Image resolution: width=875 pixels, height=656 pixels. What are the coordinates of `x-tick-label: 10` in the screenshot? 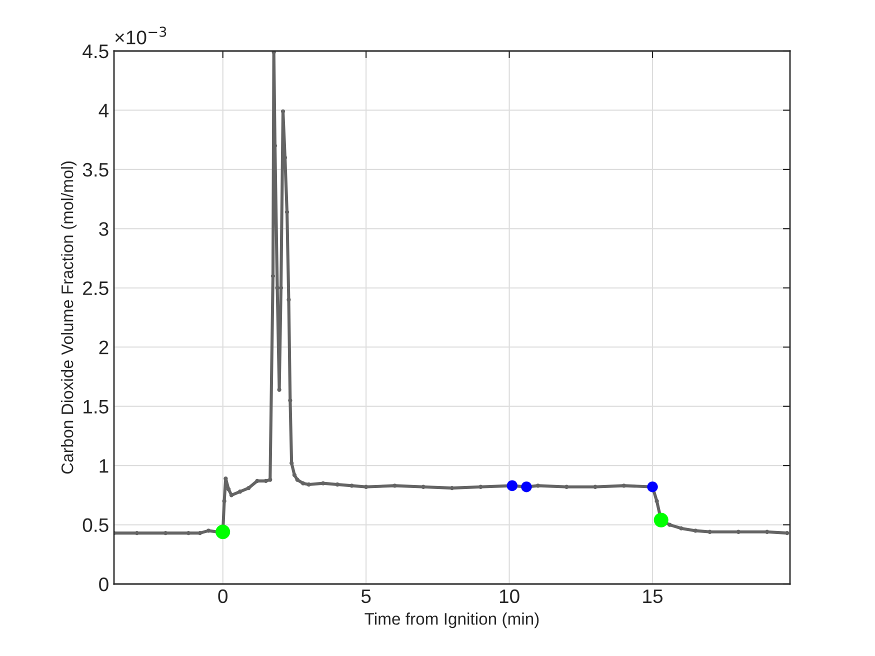 It's located at (510, 596).